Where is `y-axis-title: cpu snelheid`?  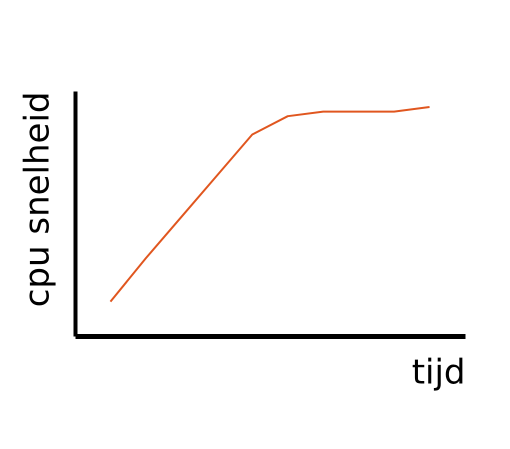 y-axis-title: cpu snelheid is located at coordinates (38, 200).